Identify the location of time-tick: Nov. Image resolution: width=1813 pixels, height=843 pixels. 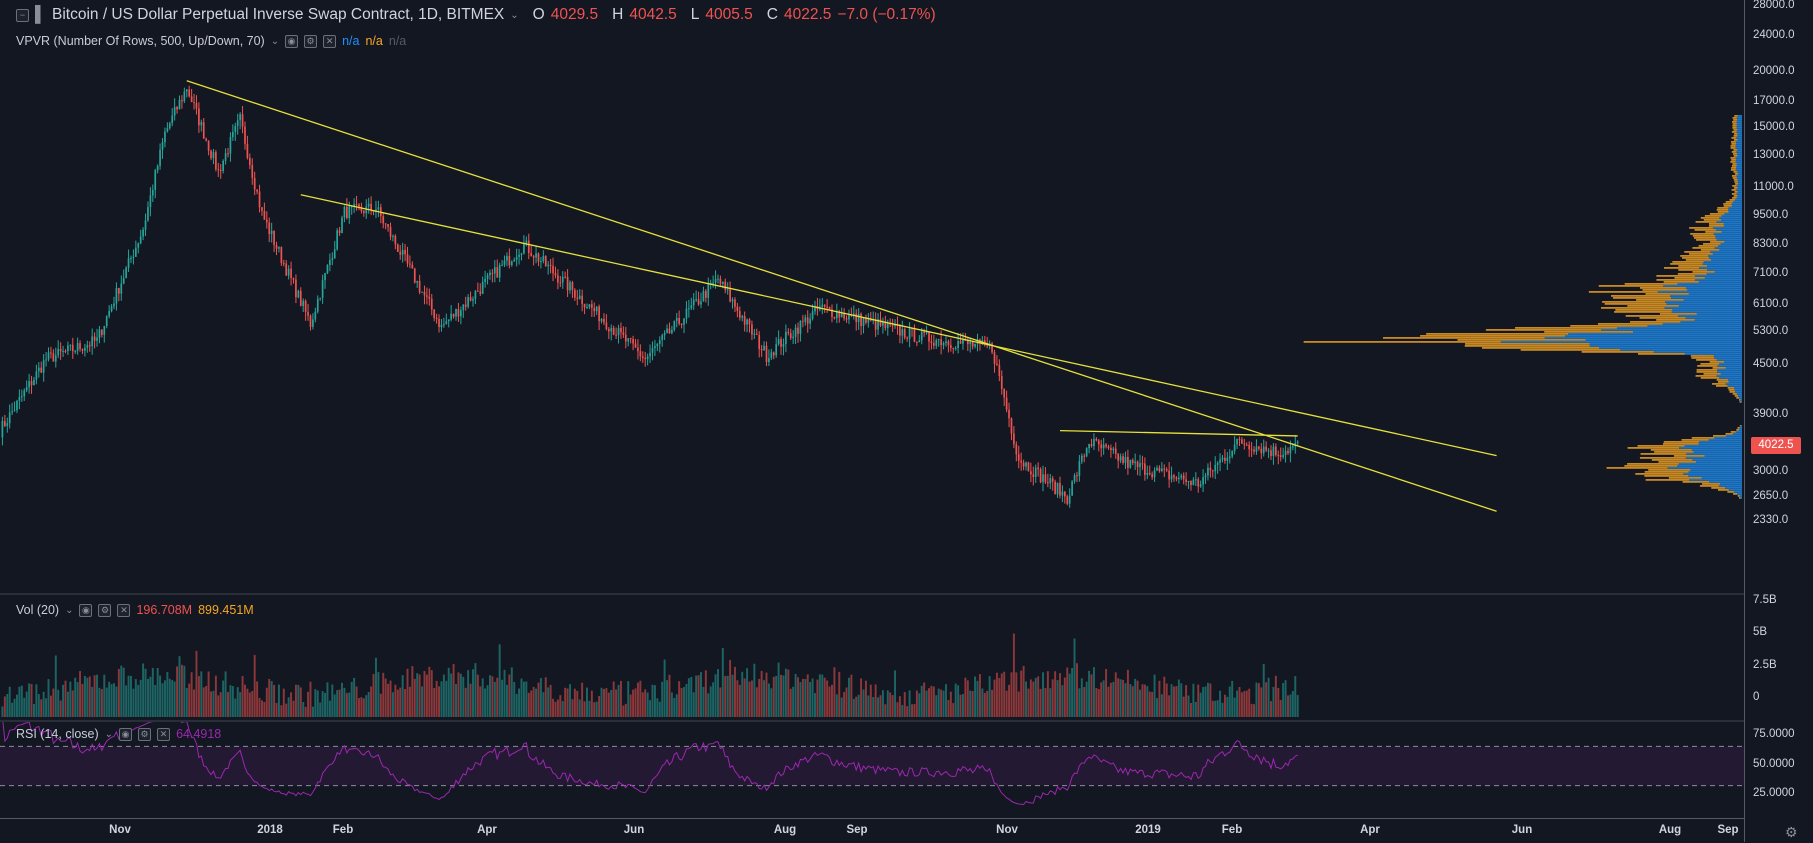
(1007, 830).